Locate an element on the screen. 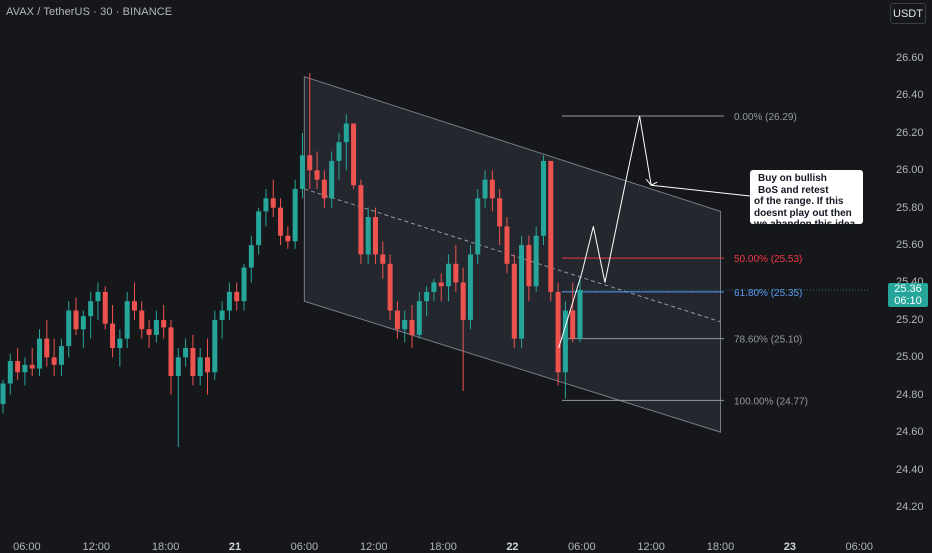  price-tick-label: 26.00 is located at coordinates (910, 170).